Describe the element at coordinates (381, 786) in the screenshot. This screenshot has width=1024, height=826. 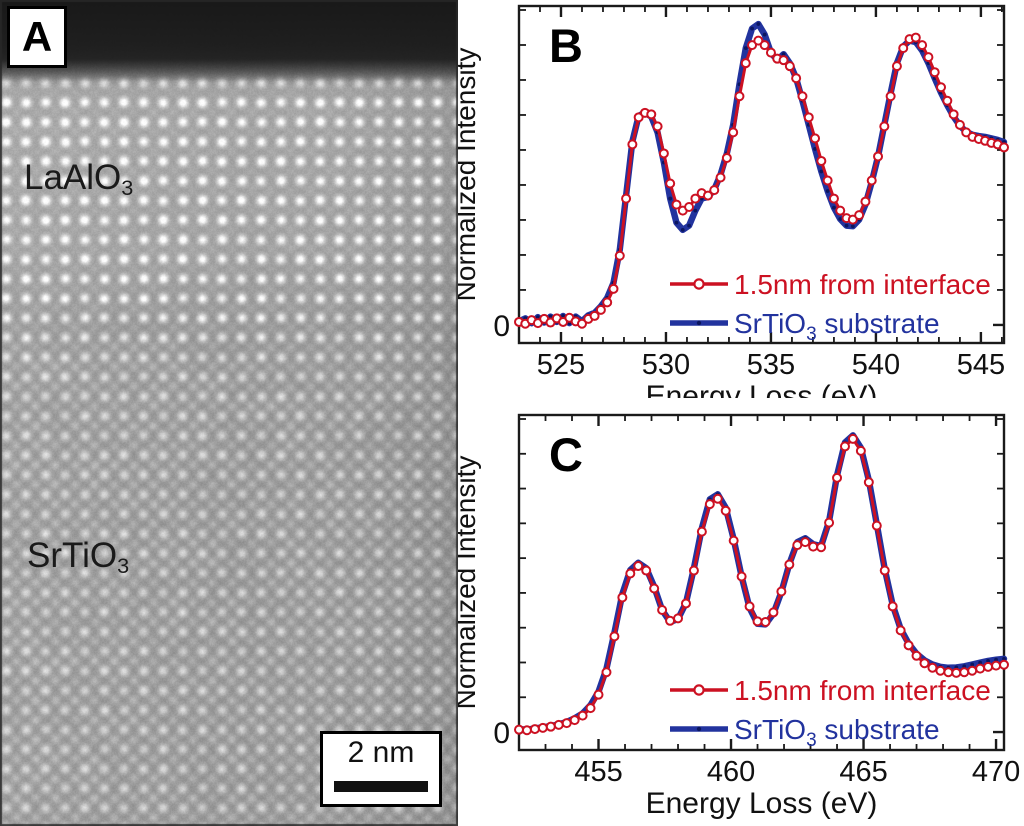
I see `scale-bar-line` at that location.